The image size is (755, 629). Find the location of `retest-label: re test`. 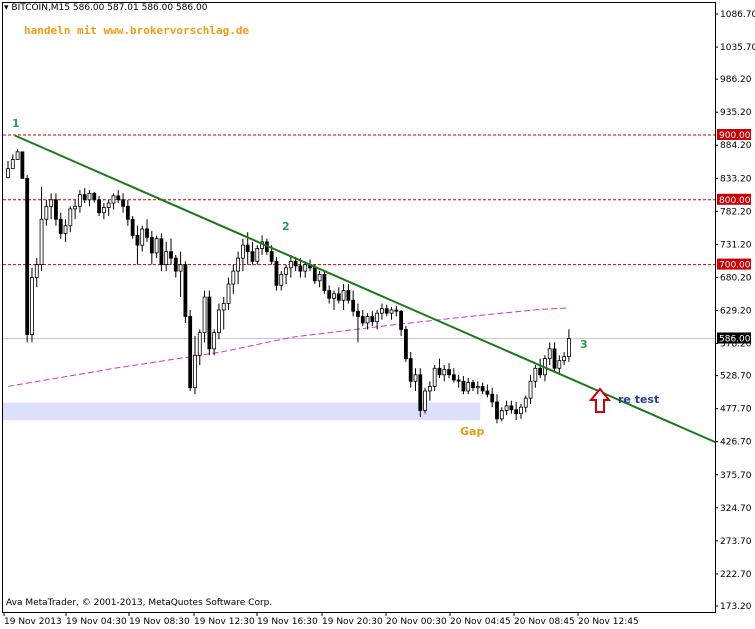

retest-label: re test is located at coordinates (638, 399).